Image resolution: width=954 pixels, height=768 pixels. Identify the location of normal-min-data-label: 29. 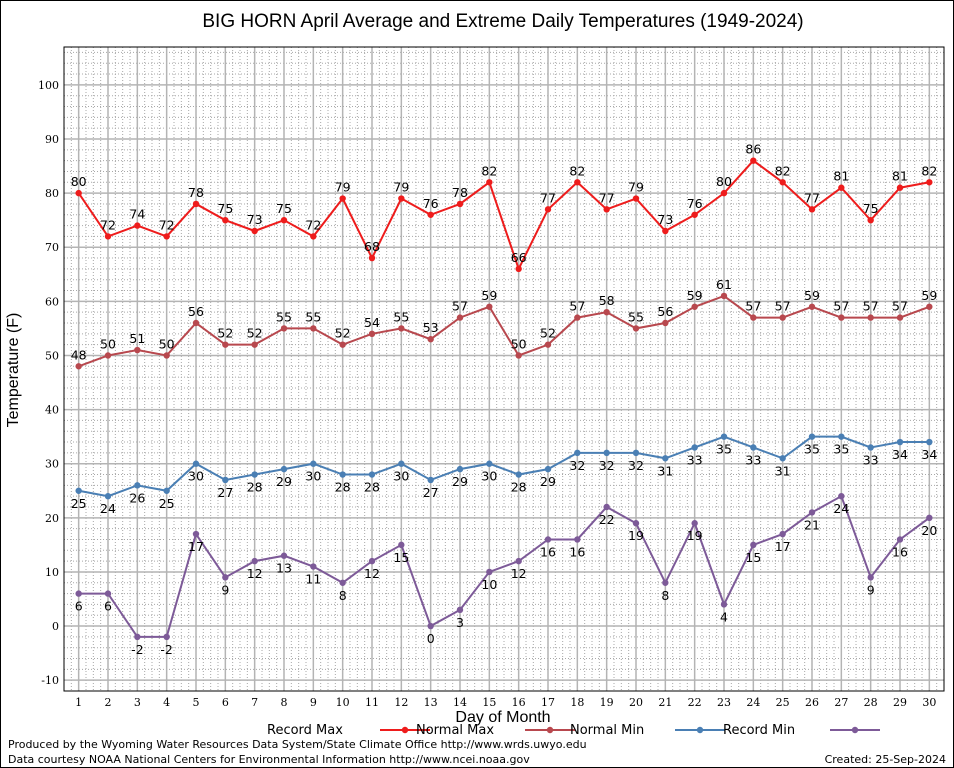
(460, 481).